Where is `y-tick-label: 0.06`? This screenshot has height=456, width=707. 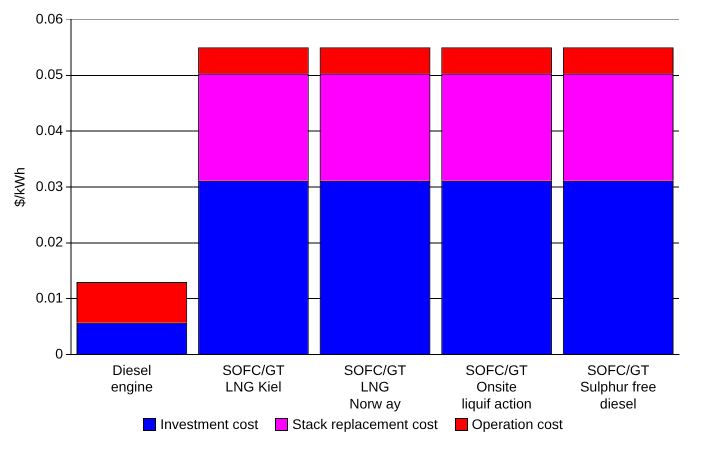
y-tick-label: 0.06 is located at coordinates (50, 18).